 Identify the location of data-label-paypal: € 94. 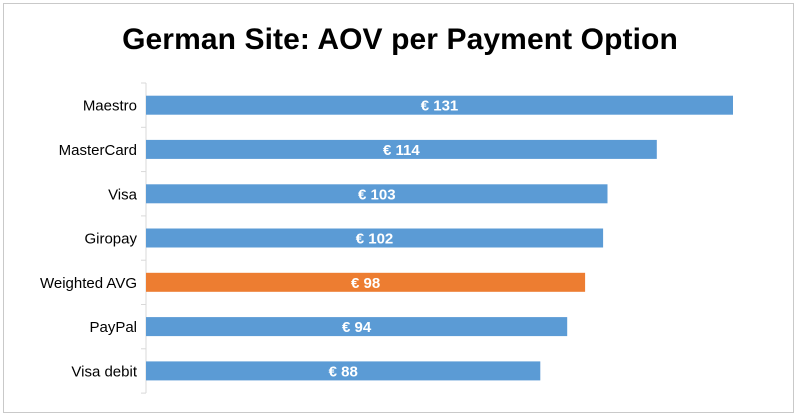
(357, 327).